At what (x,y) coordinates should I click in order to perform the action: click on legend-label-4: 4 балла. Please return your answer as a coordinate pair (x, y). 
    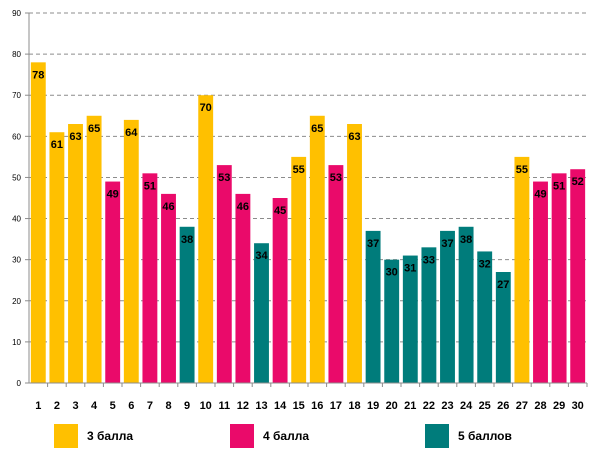
    Looking at the image, I should click on (286, 436).